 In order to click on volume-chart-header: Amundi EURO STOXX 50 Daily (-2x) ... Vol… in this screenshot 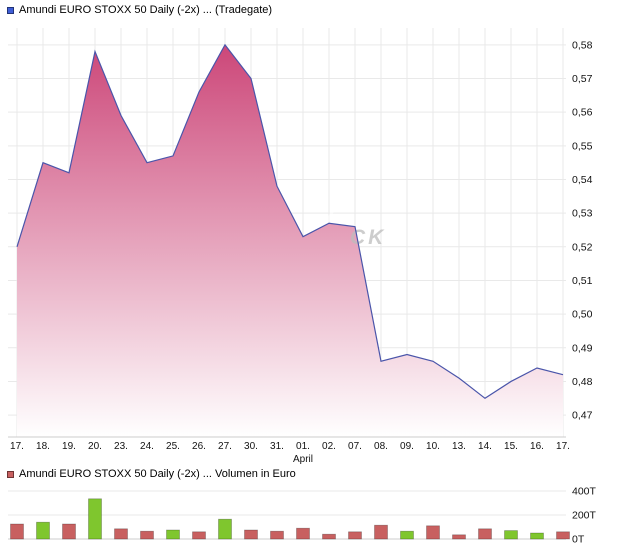, I will do `click(310, 474)`.